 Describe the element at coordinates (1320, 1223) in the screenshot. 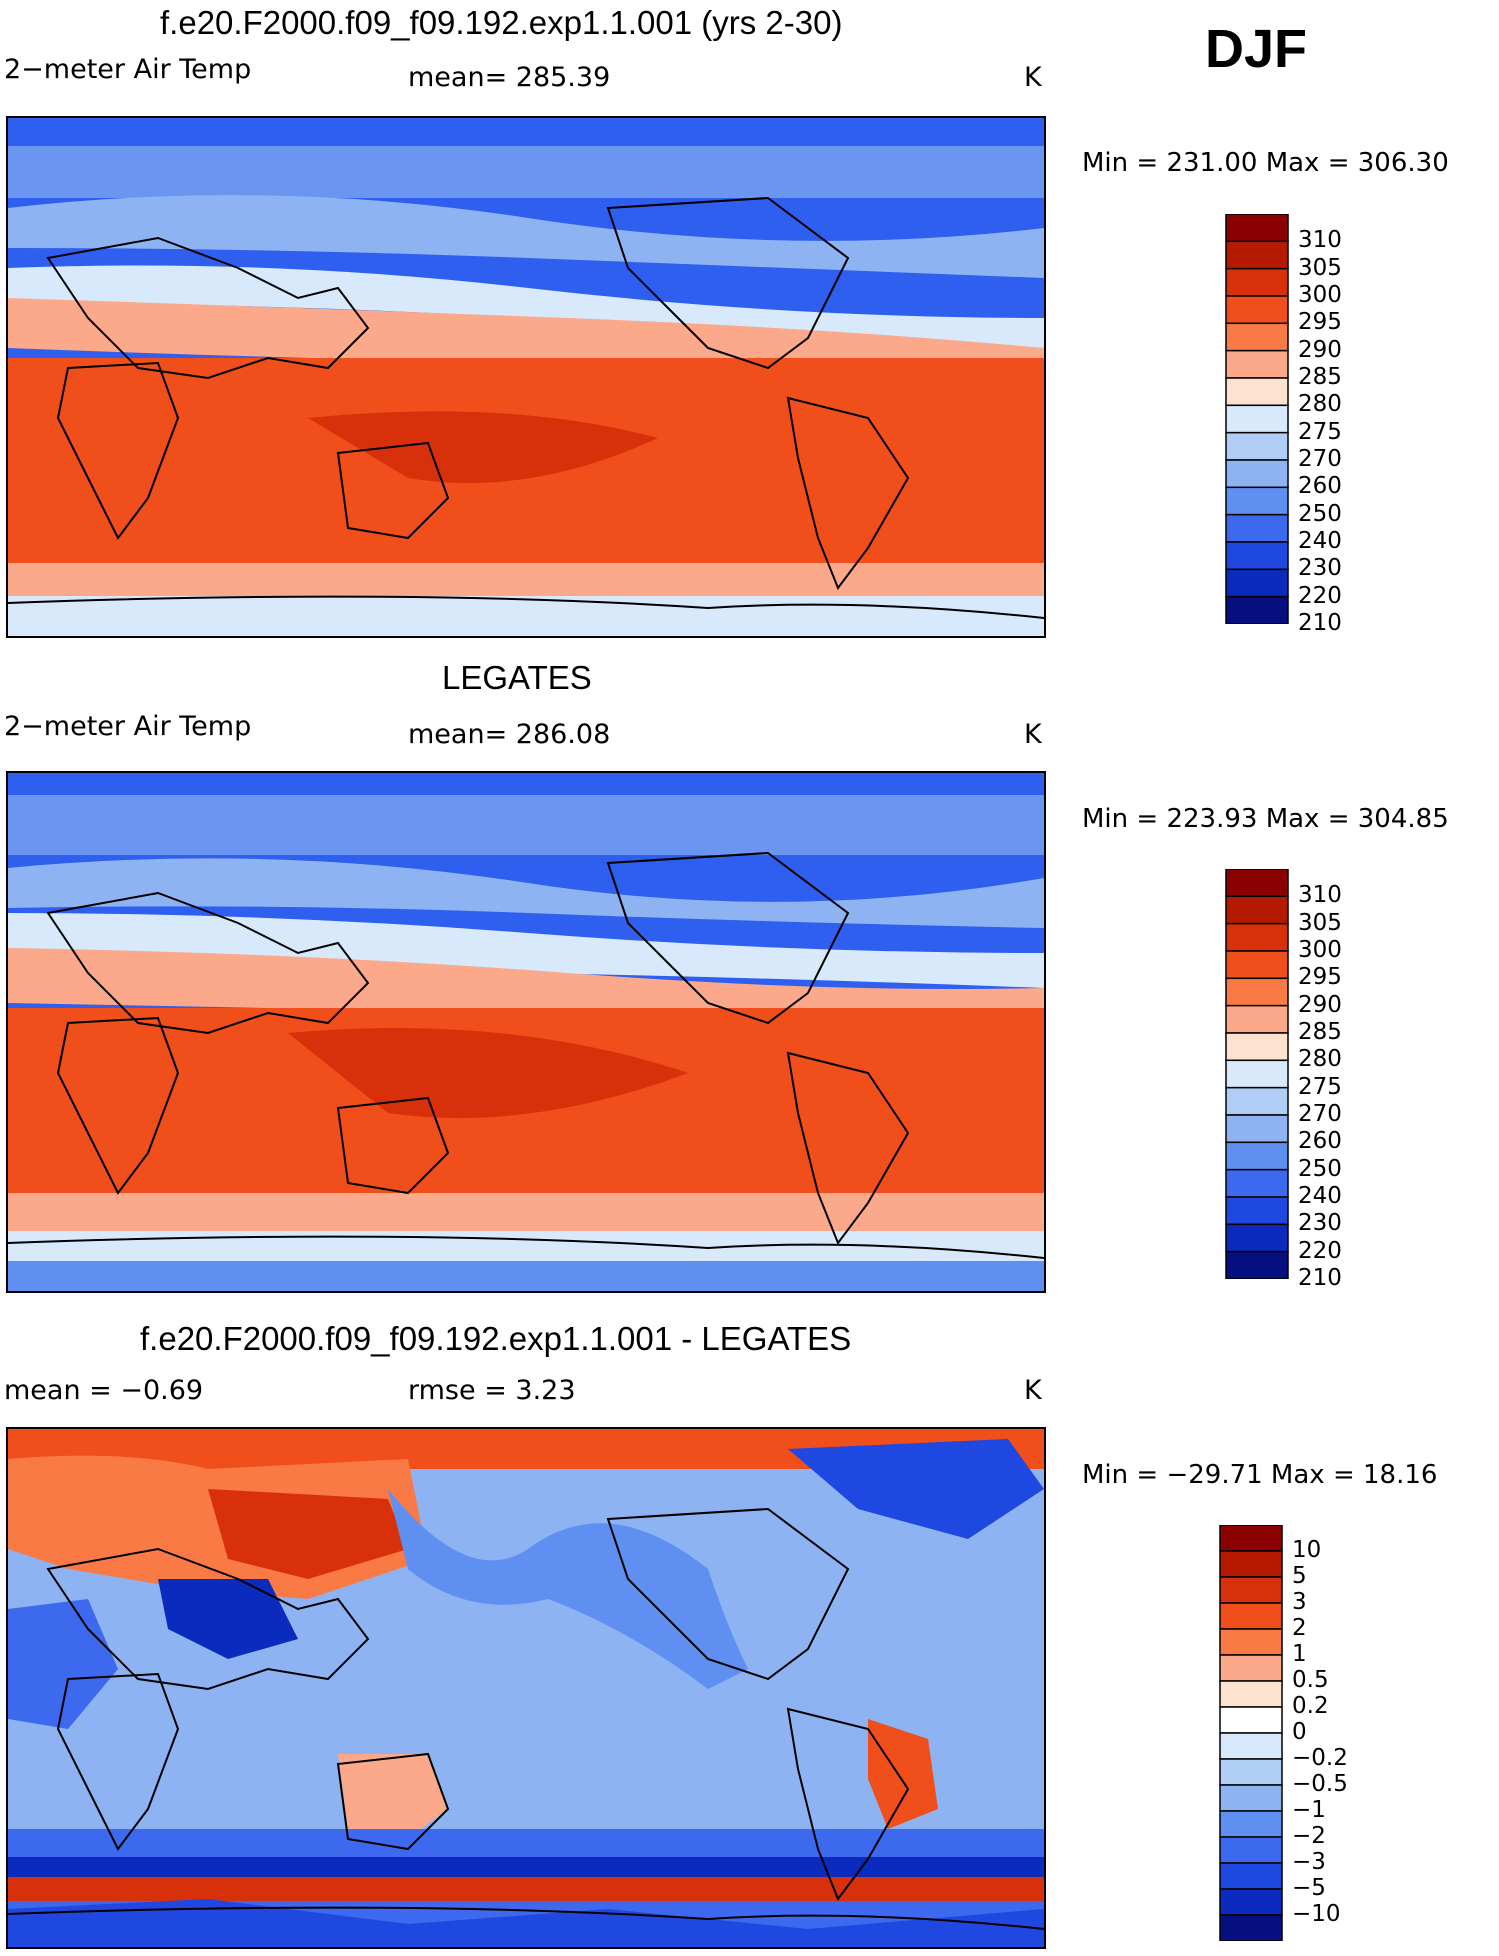

I see `colorbar-tick-label: 230` at that location.